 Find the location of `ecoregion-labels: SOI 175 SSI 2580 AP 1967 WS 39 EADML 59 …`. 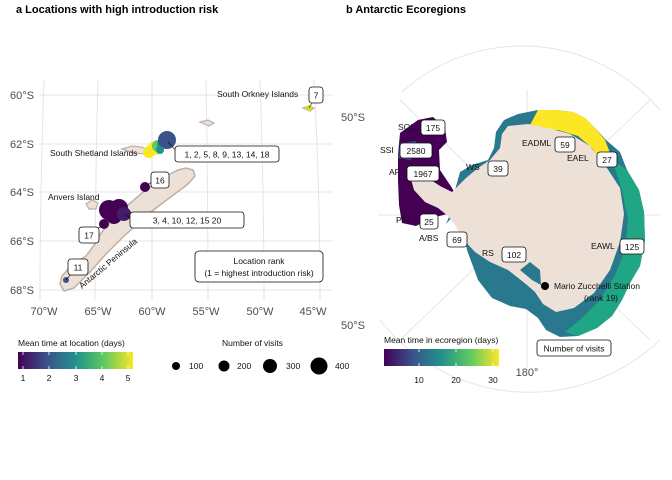

ecoregion-labels: SOI 175 SSI 2580 AP 1967 WS 39 EADML 59 … is located at coordinates (512, 191).